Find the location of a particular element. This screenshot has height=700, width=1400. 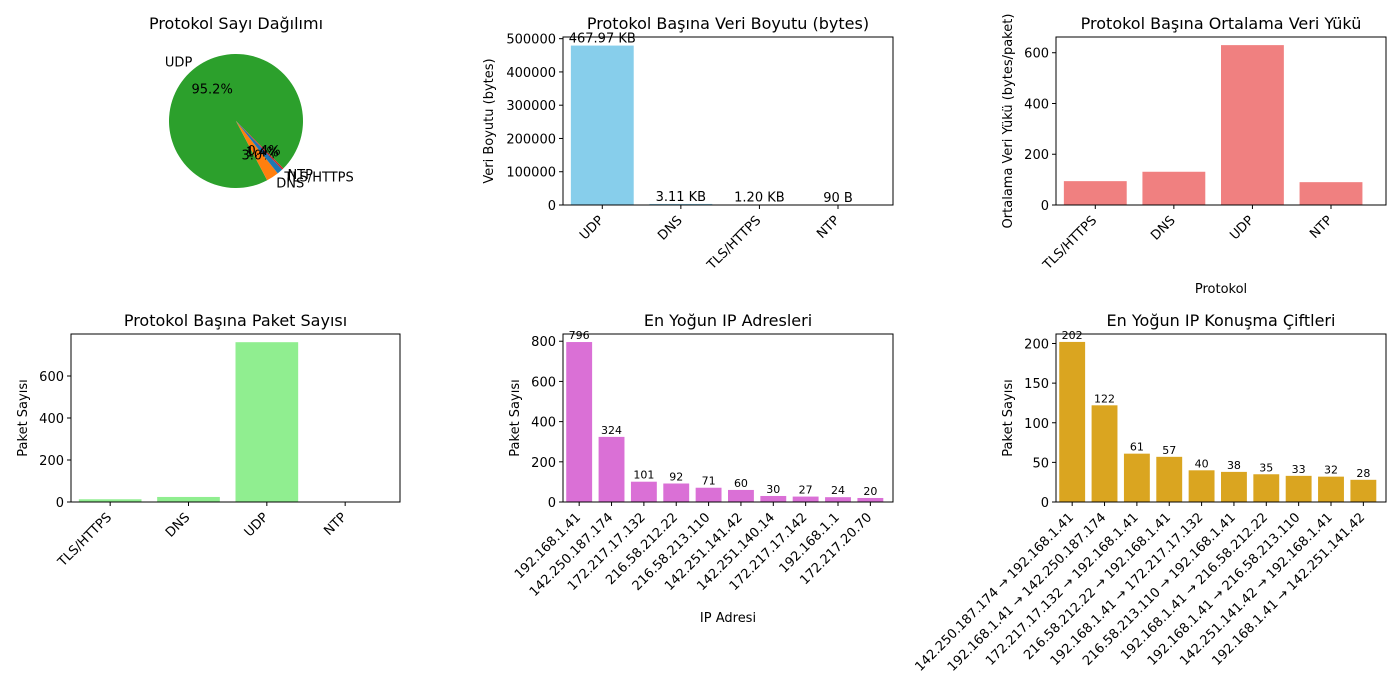

bar-value-label: 202 is located at coordinates (1072, 335).